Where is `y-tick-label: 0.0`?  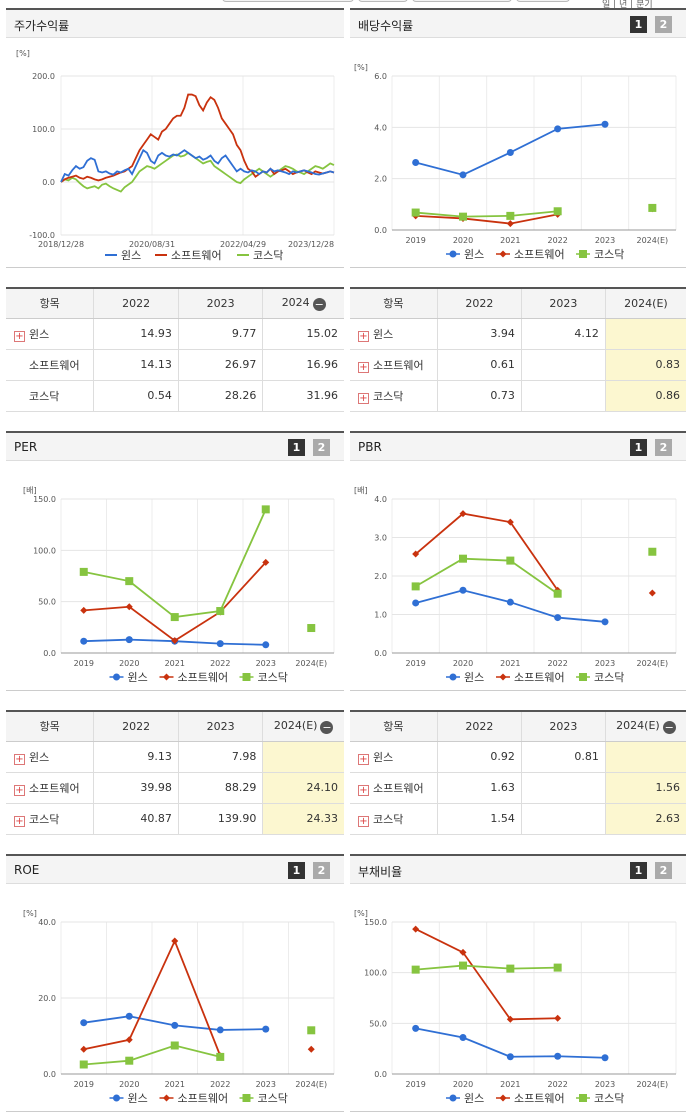
y-tick-label: 0.0 is located at coordinates (49, 1074).